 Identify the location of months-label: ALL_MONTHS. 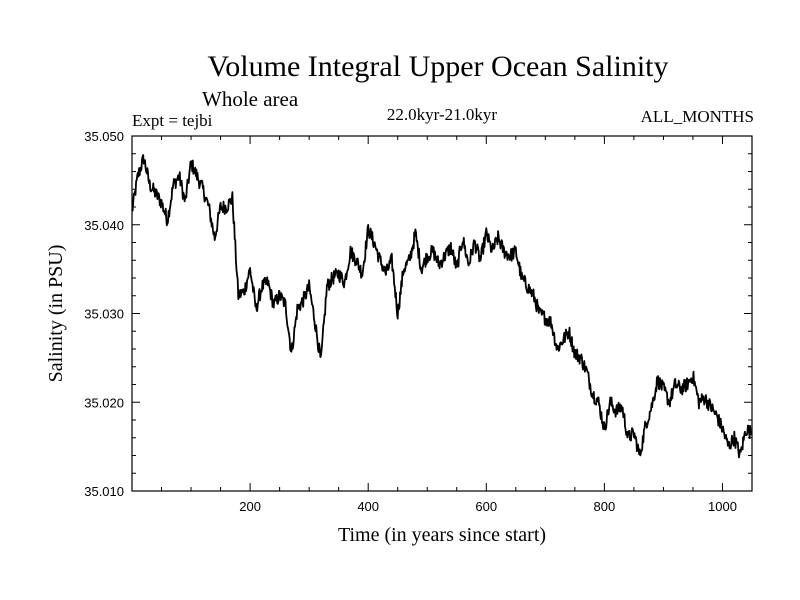
(697, 116).